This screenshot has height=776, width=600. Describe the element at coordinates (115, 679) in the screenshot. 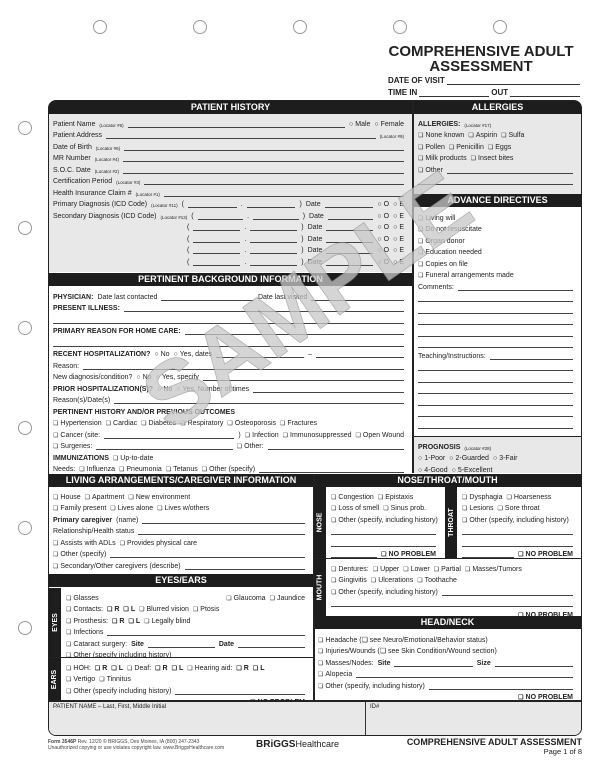

I see `checkbox: Tinnitus` at that location.